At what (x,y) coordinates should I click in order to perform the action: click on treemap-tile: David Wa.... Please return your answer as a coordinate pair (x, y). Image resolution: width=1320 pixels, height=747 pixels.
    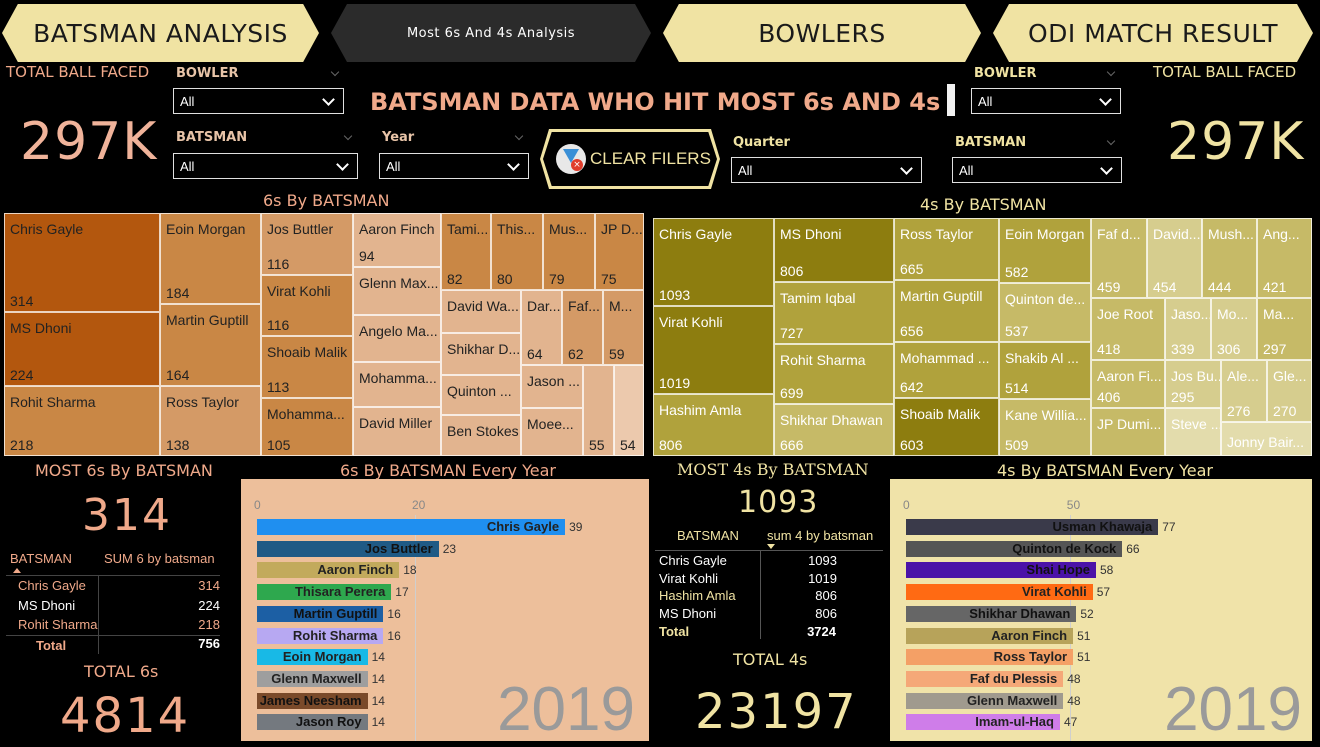
    Looking at the image, I should click on (481, 311).